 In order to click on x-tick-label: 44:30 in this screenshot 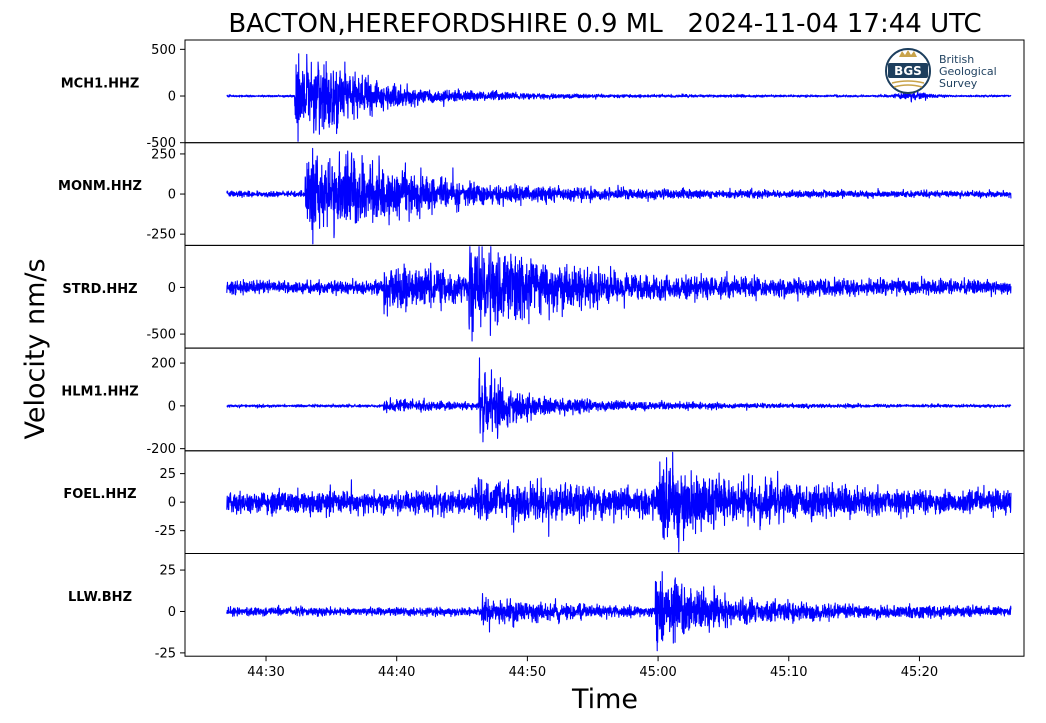, I will do `click(265, 672)`.